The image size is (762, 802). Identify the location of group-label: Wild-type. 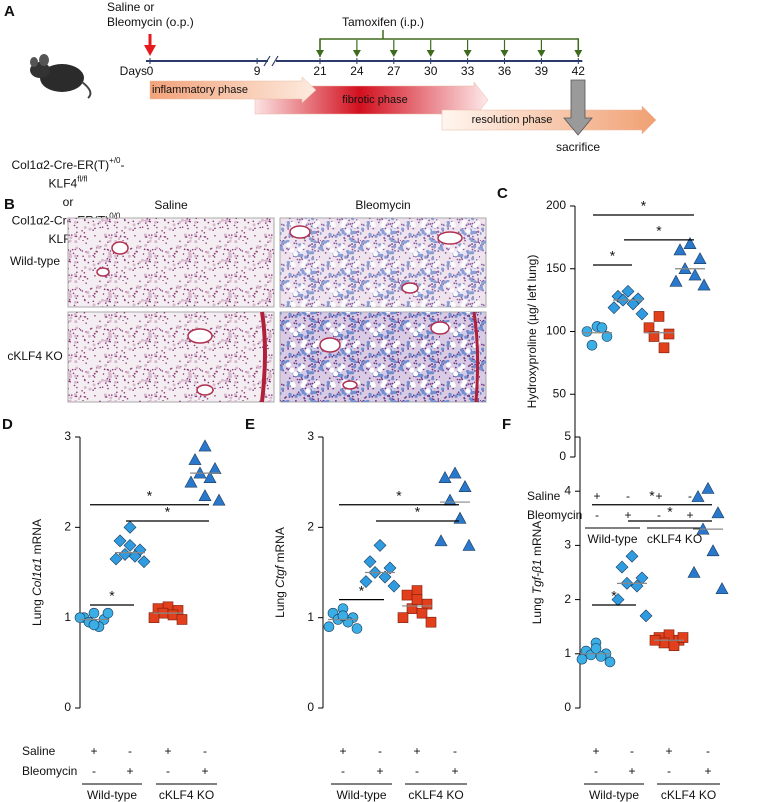
(612, 539).